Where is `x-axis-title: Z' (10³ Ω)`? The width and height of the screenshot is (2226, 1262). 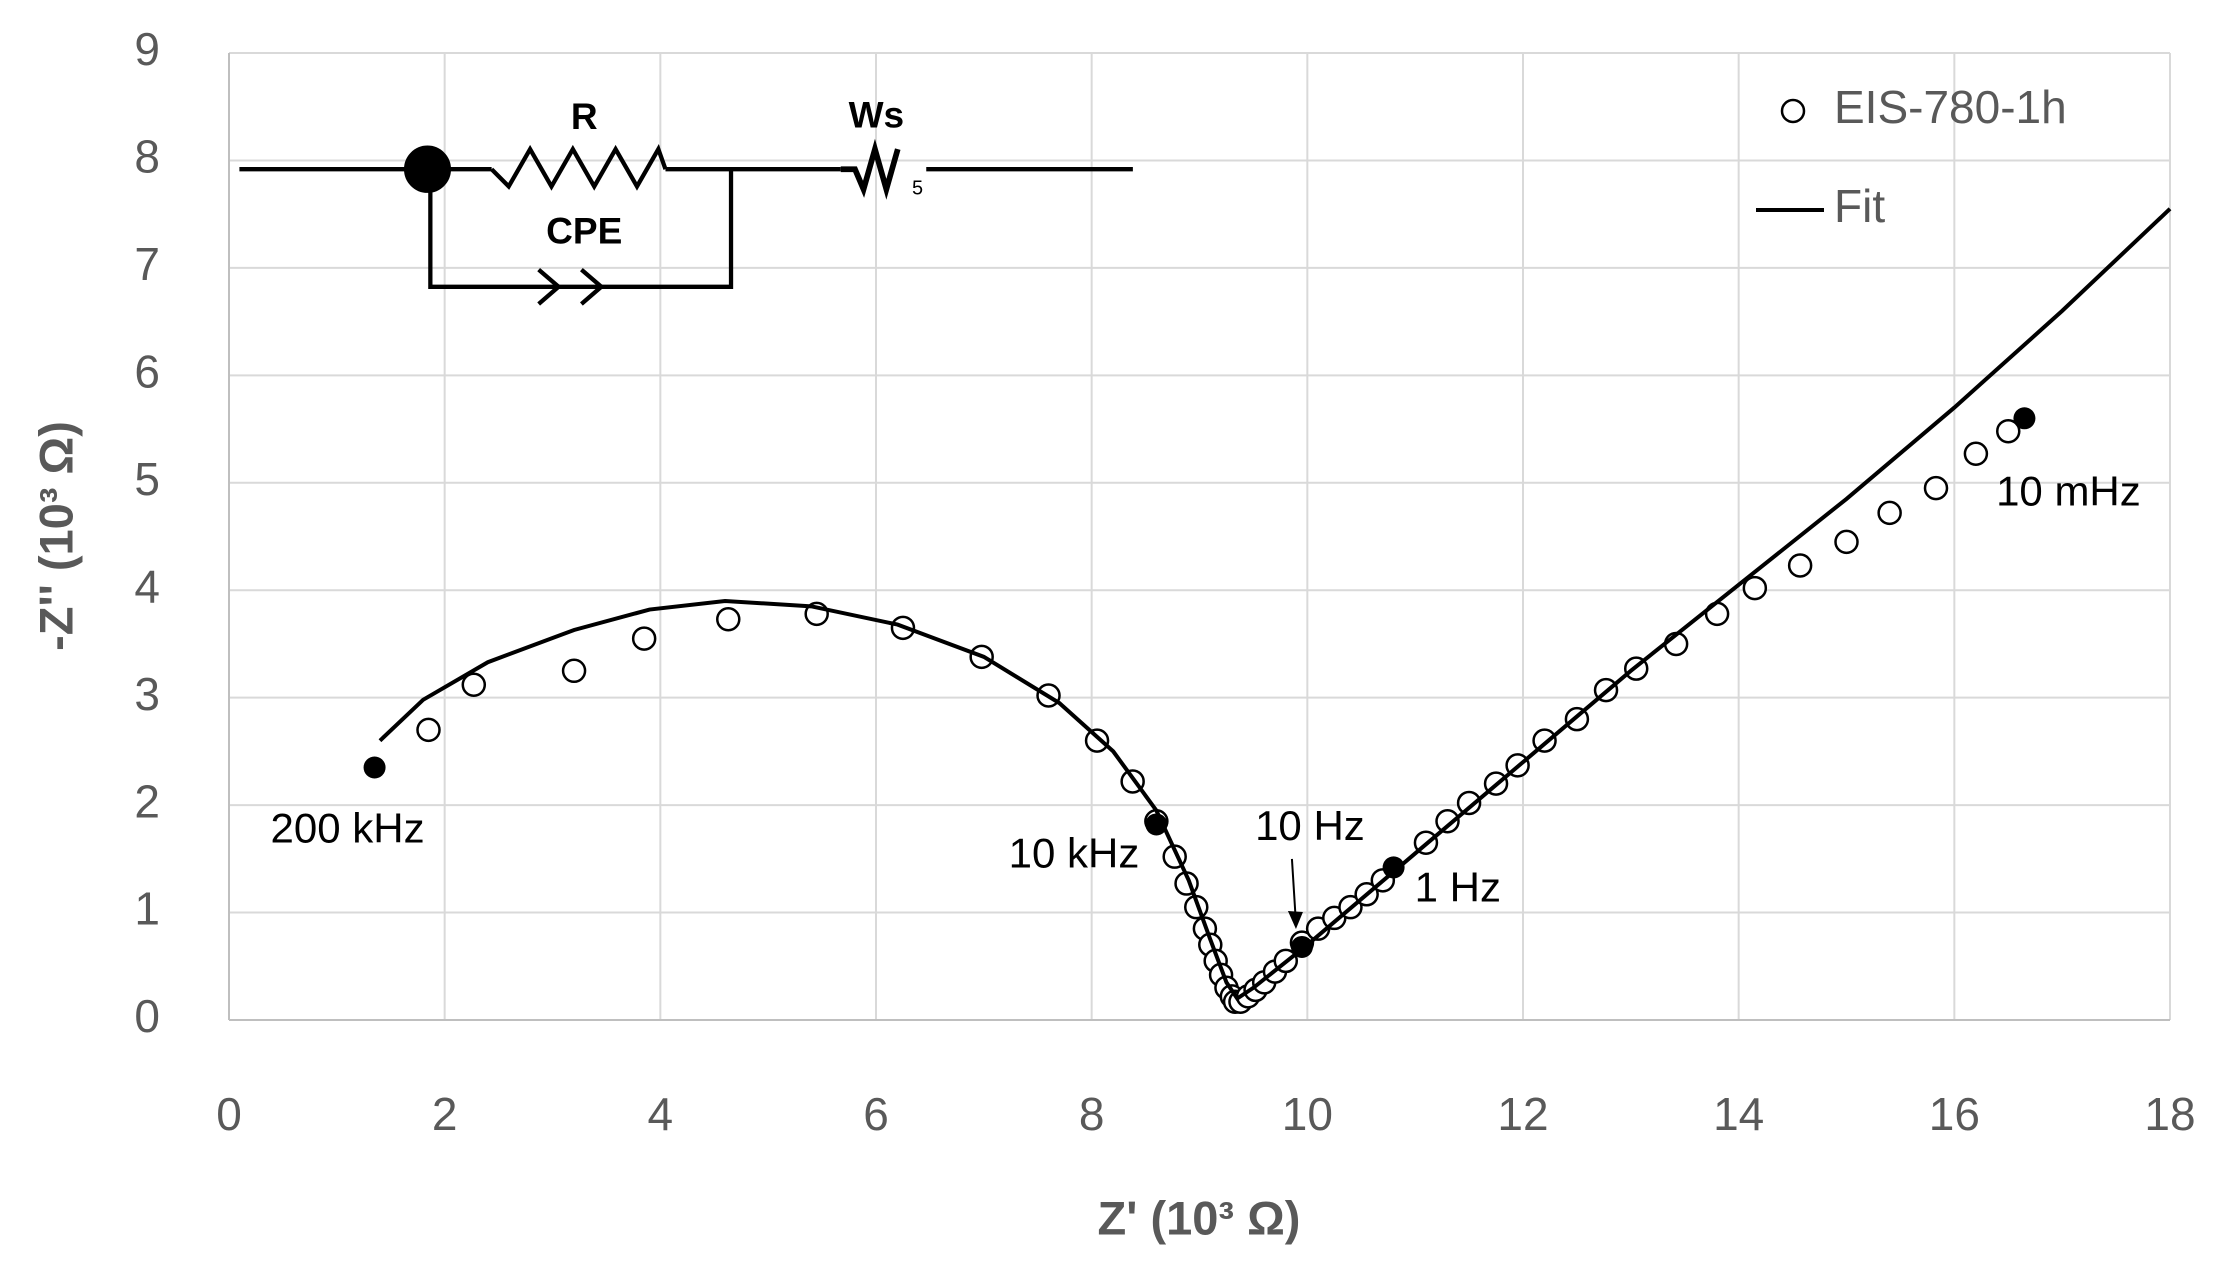 x-axis-title: Z' (10³ Ω) is located at coordinates (1199, 1217).